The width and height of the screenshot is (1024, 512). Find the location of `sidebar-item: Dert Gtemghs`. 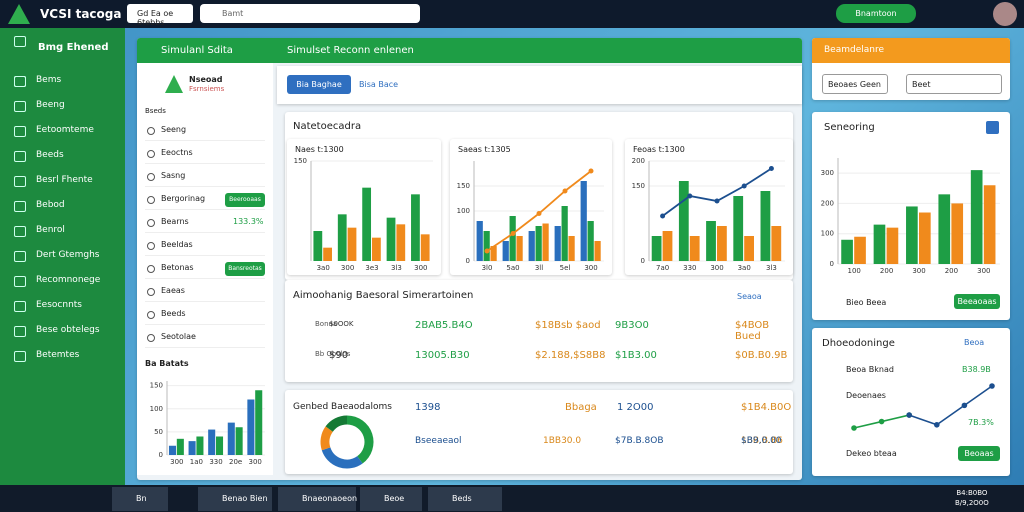

sidebar-item: Dert Gtemghs is located at coordinates (62, 255).